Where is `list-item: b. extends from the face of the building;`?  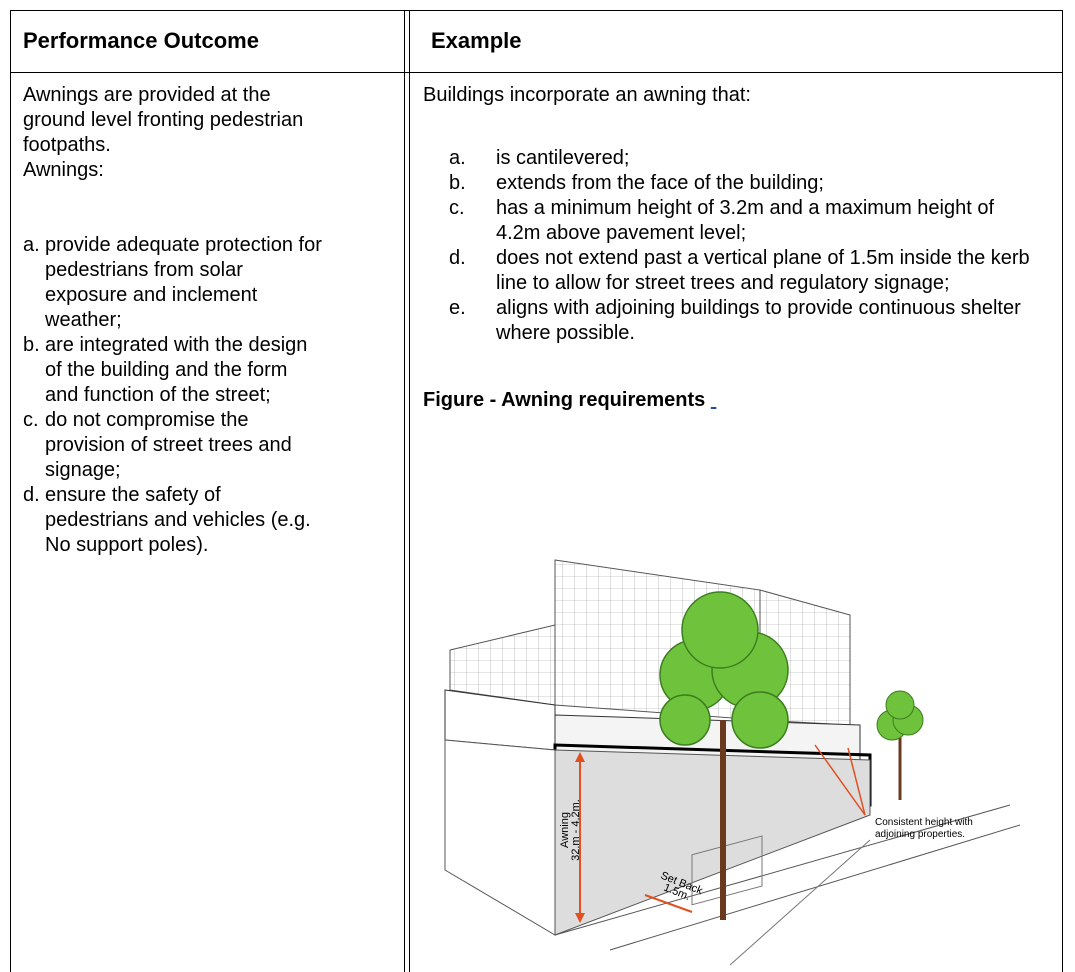 list-item: b. extends from the face of the building; is located at coordinates (733, 183).